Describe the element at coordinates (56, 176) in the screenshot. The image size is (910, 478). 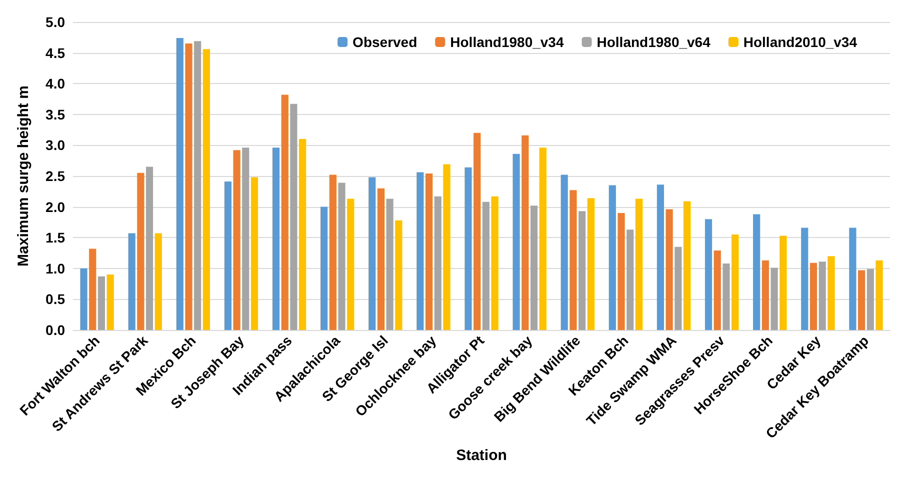
I see `y-tick-label: 2.5` at that location.